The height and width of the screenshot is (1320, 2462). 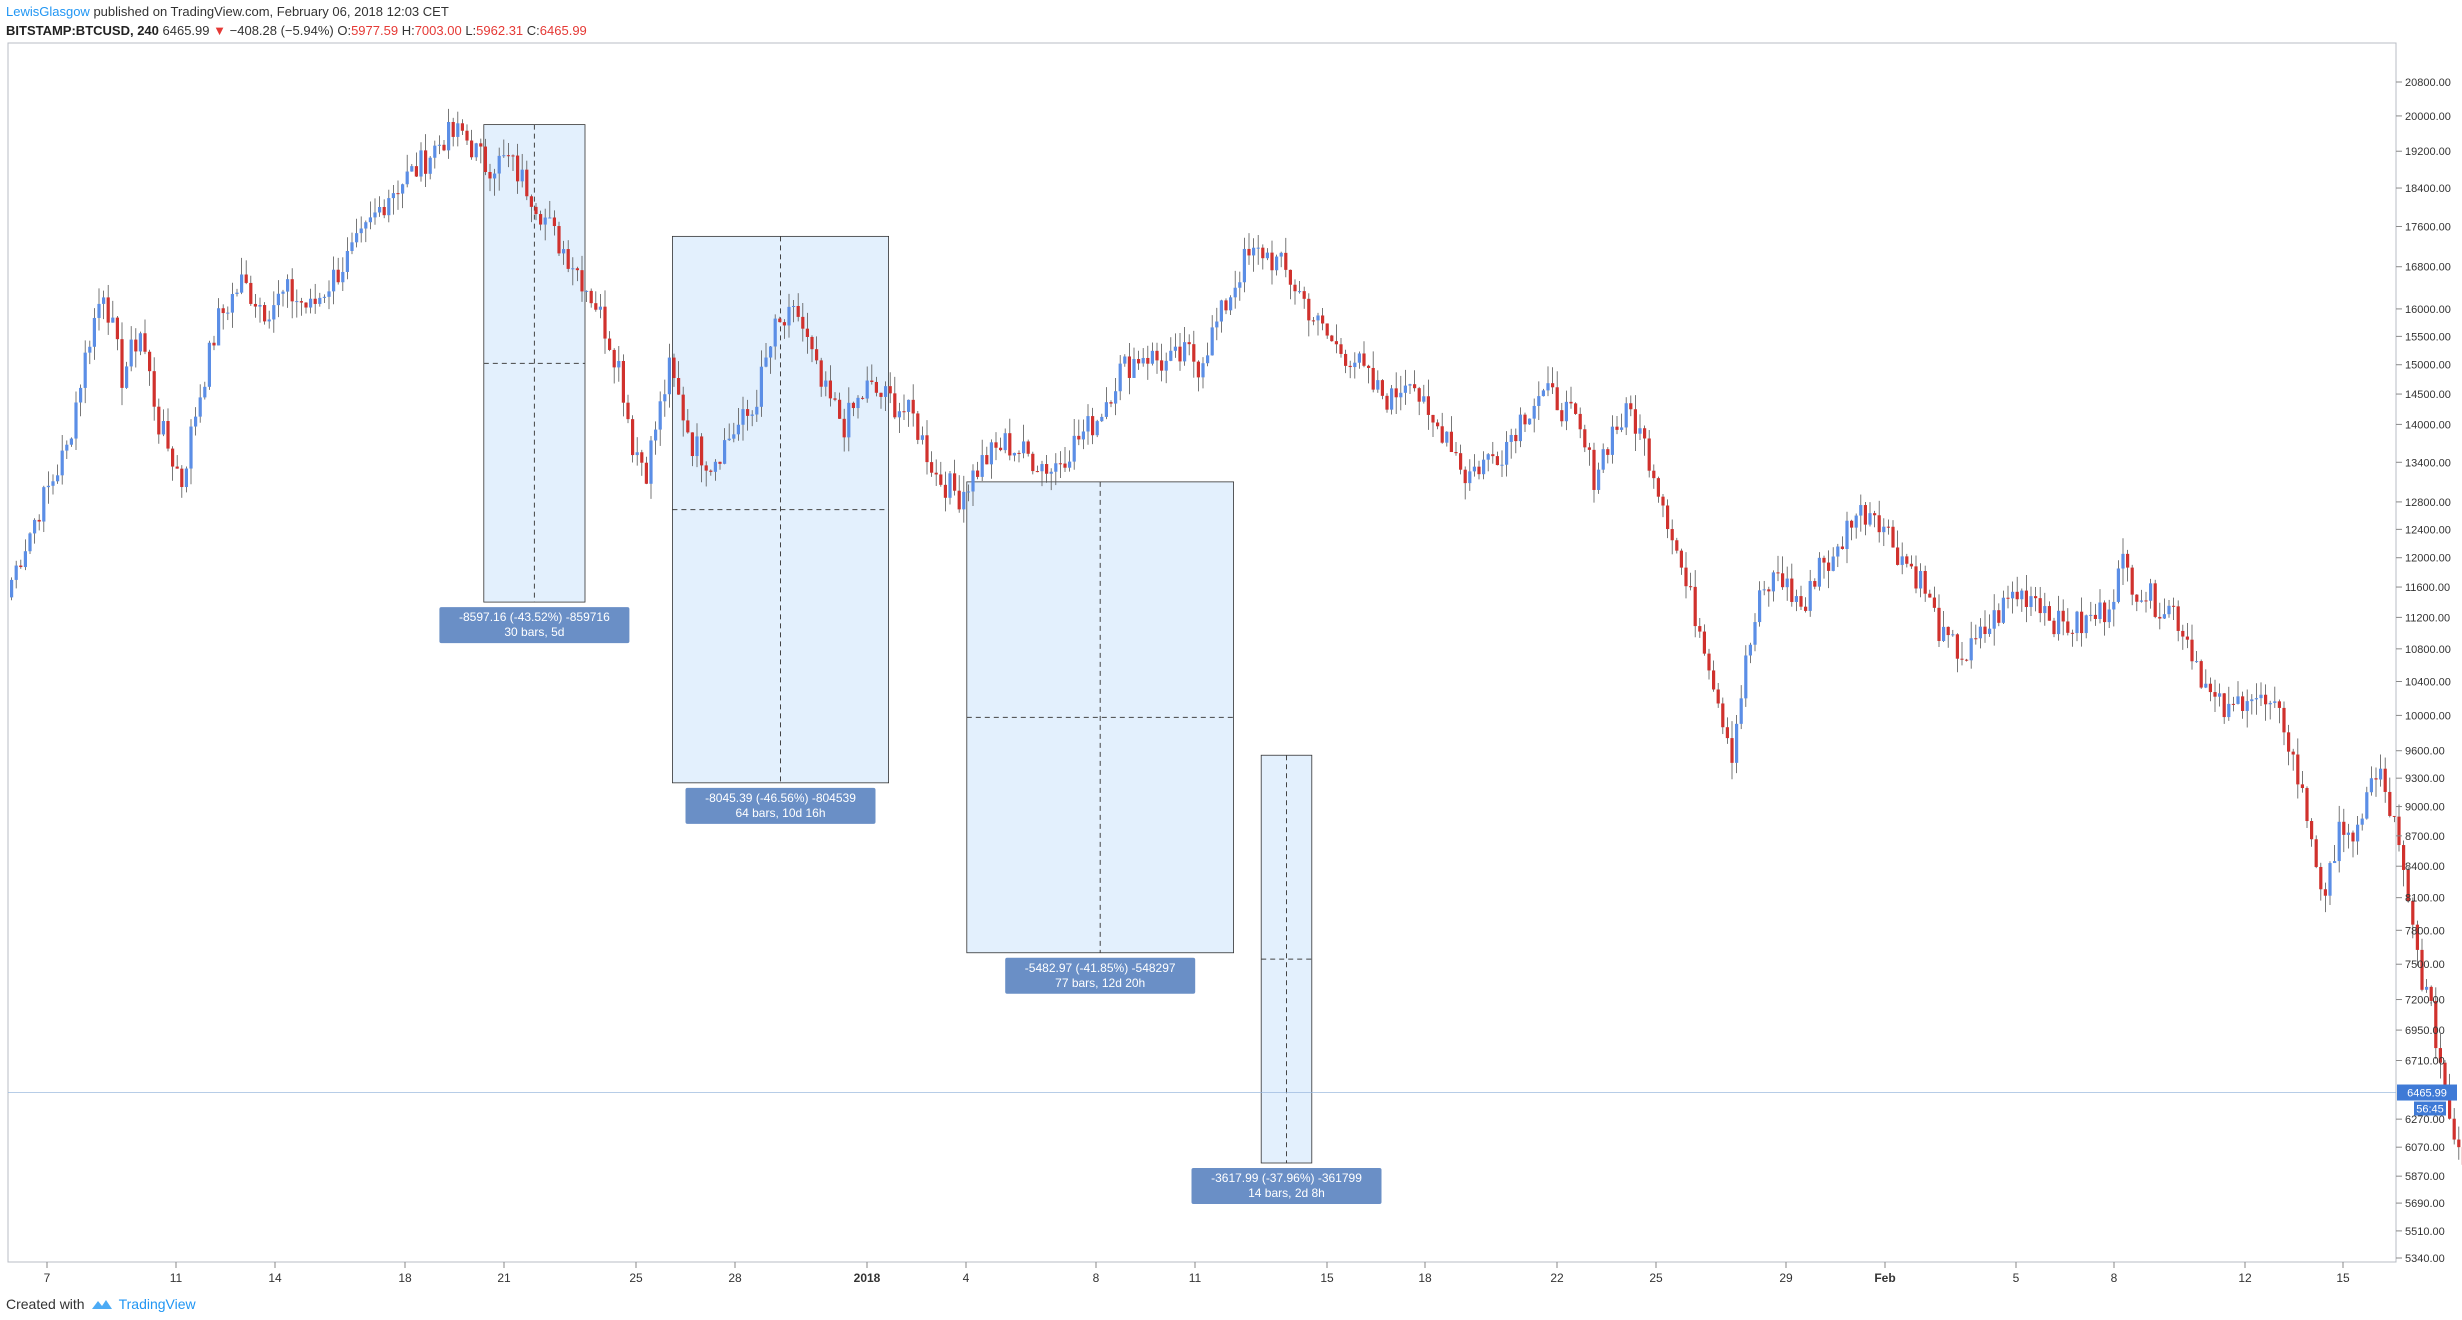 I want to click on high-value: 7003.00, so click(x=438, y=30).